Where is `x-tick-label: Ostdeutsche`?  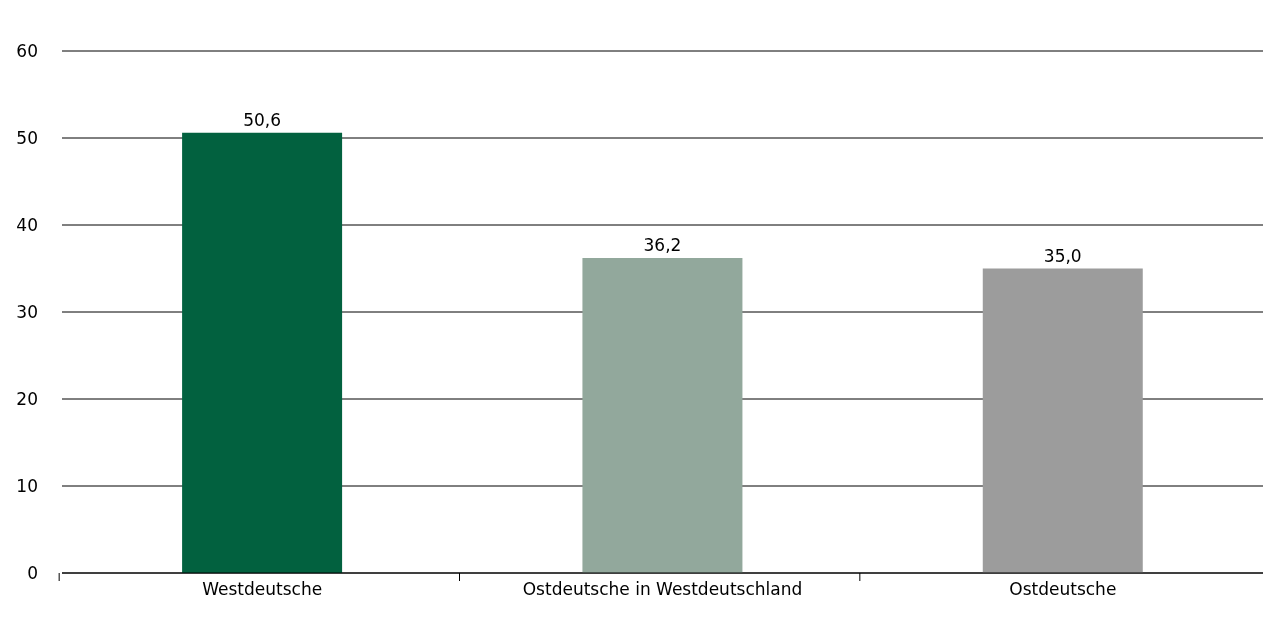 x-tick-label: Ostdeutsche is located at coordinates (1063, 589).